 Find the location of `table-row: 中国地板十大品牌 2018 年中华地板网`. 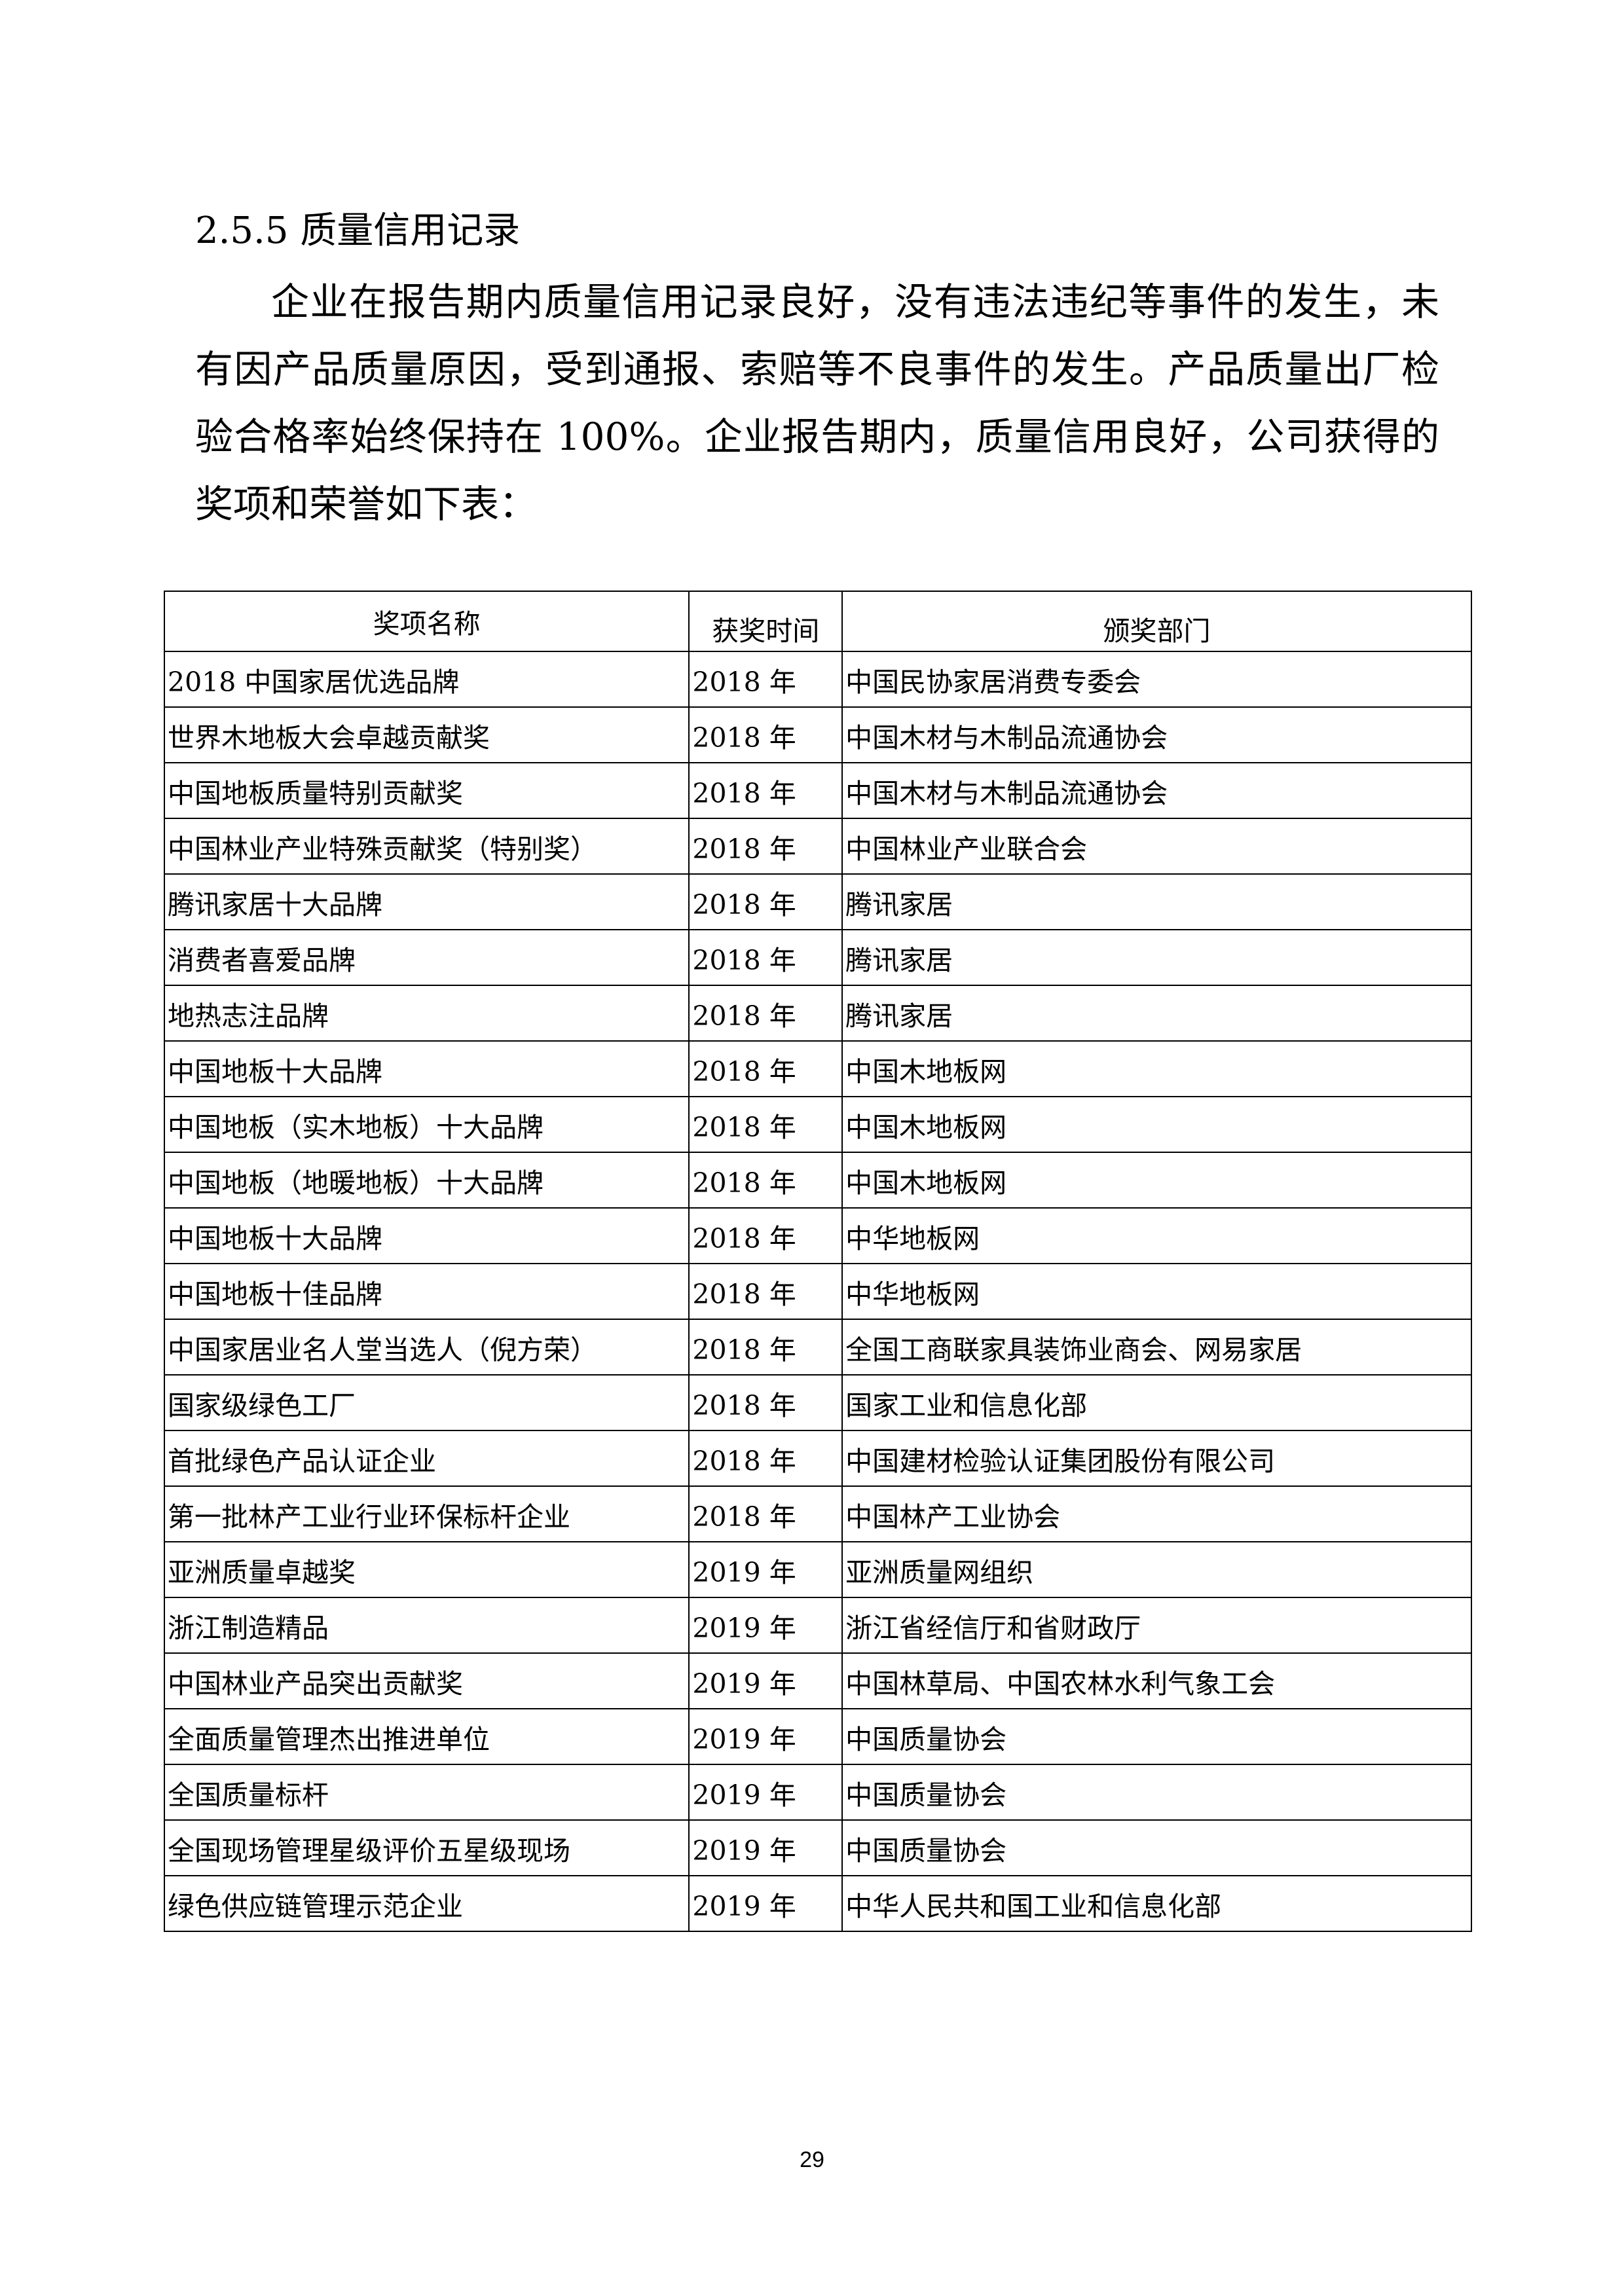

table-row: 中国地板十大品牌 2018 年中华地板网 is located at coordinates (817, 1235).